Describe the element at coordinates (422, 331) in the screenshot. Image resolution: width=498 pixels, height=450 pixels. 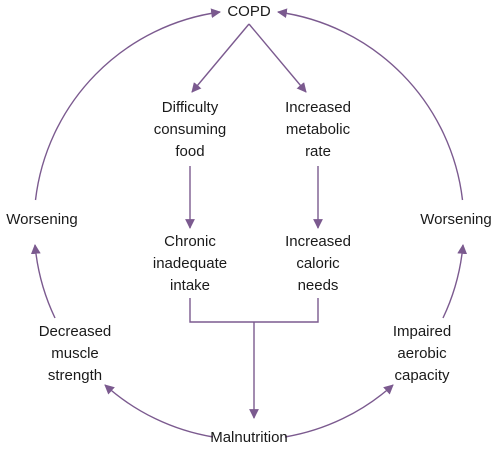
I see `node-label: Impaired` at that location.